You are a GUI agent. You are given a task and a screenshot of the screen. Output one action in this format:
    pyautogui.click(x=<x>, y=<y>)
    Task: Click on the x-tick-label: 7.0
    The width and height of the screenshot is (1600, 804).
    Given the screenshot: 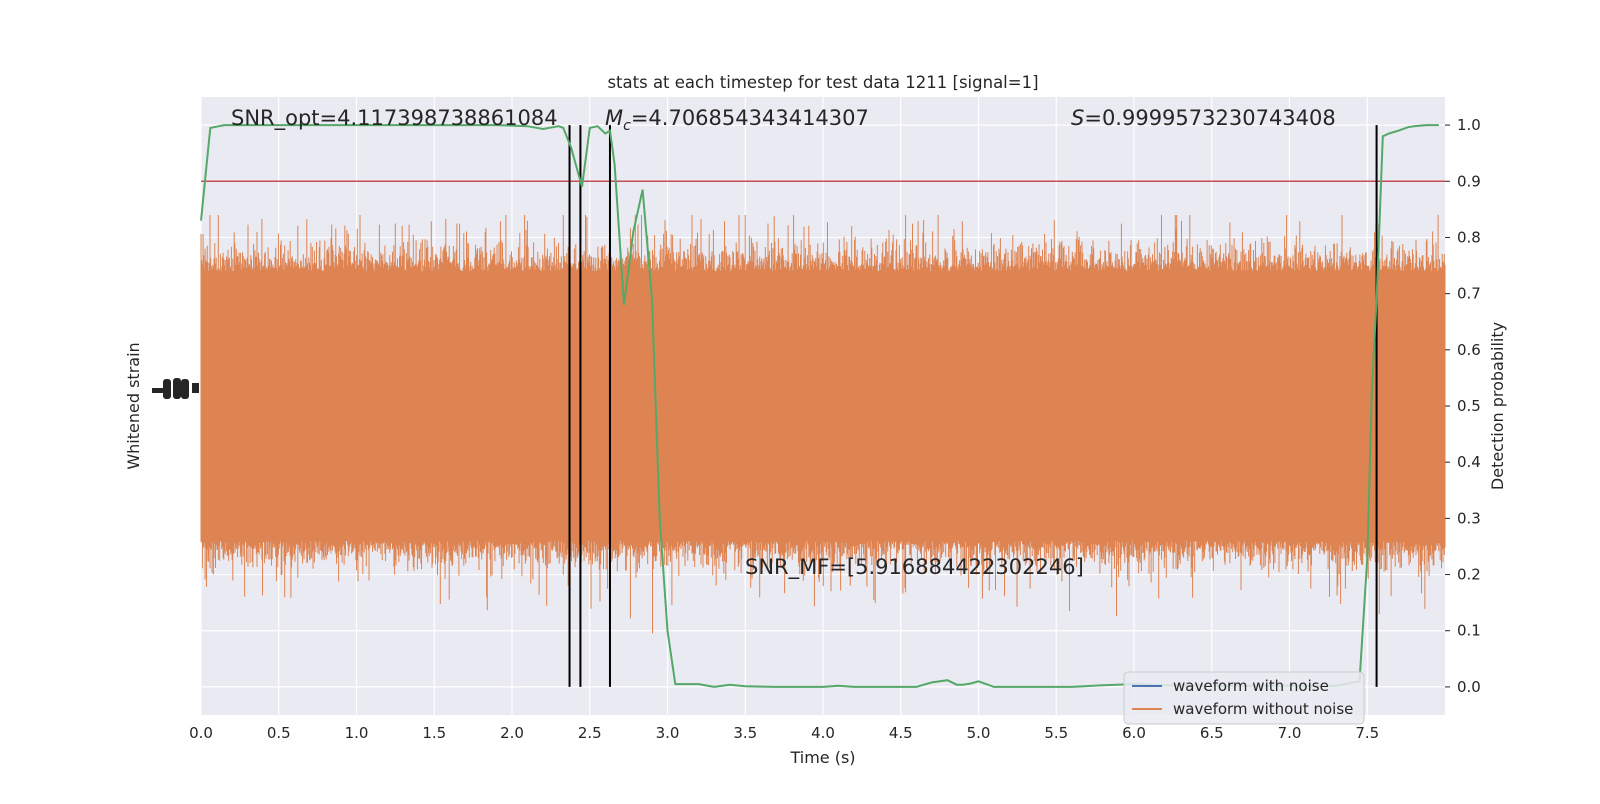 What is the action you would take?
    pyautogui.click(x=1290, y=733)
    